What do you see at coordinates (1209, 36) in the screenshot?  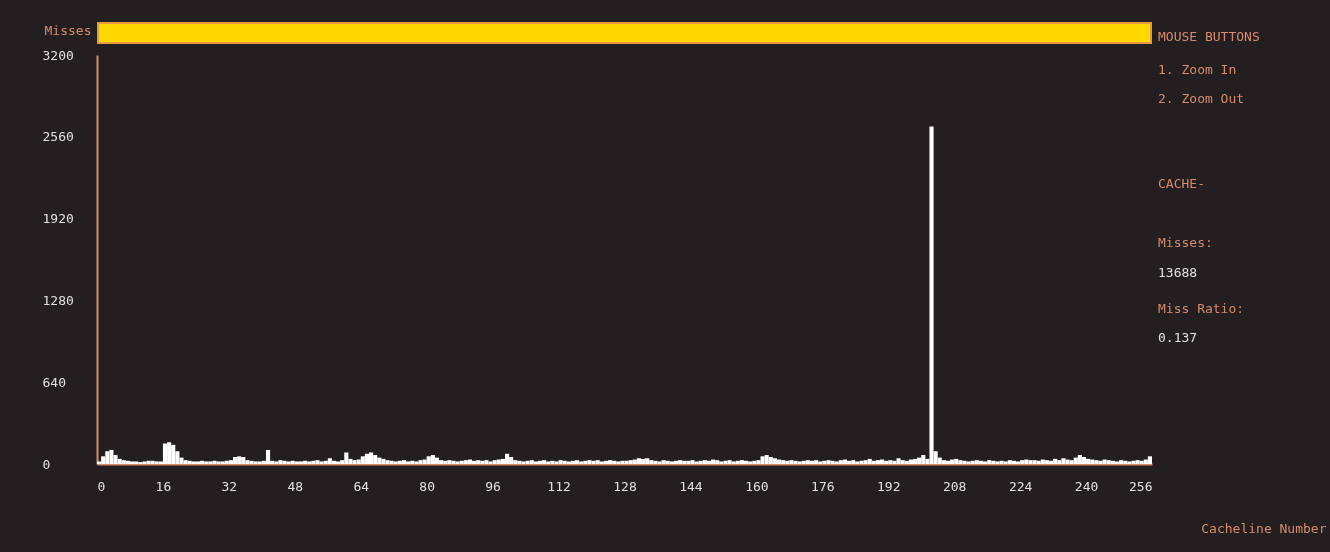 I see `text: MOUSE BUTTONS` at bounding box center [1209, 36].